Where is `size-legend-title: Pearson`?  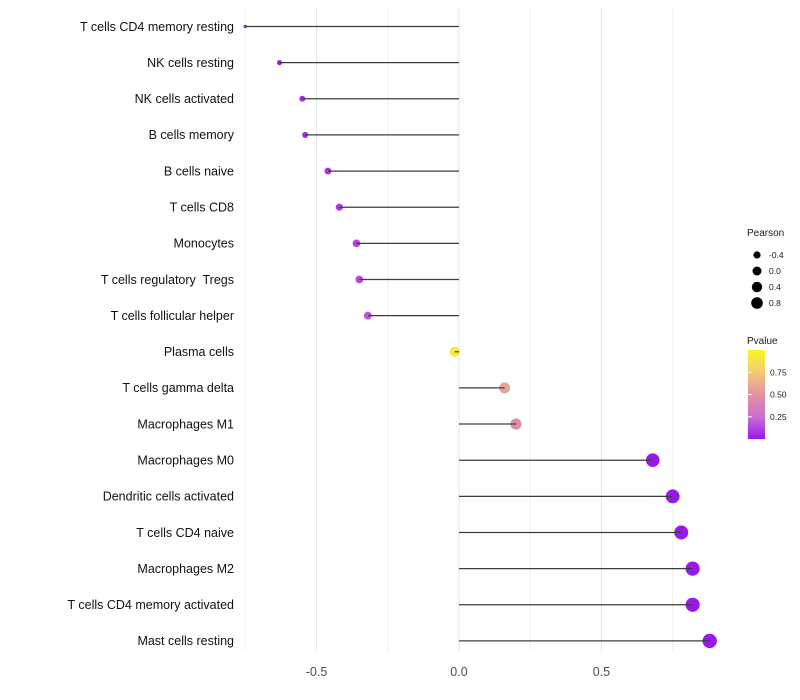
size-legend-title: Pearson is located at coordinates (765, 233).